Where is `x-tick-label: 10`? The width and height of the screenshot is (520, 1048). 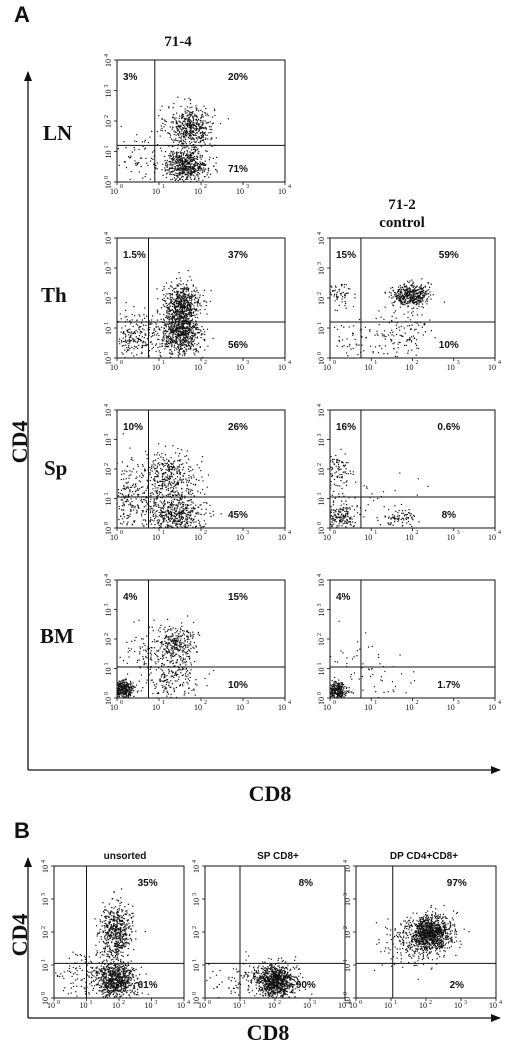 x-tick-label: 10 is located at coordinates (240, 537).